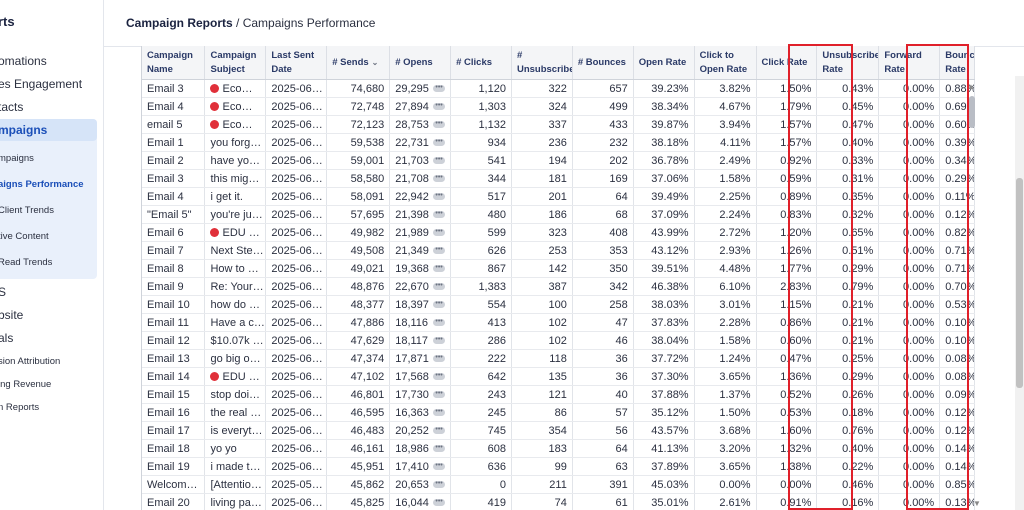  What do you see at coordinates (26, 262) in the screenshot?
I see `sidebar-sub-read-trends: Read Trends` at bounding box center [26, 262].